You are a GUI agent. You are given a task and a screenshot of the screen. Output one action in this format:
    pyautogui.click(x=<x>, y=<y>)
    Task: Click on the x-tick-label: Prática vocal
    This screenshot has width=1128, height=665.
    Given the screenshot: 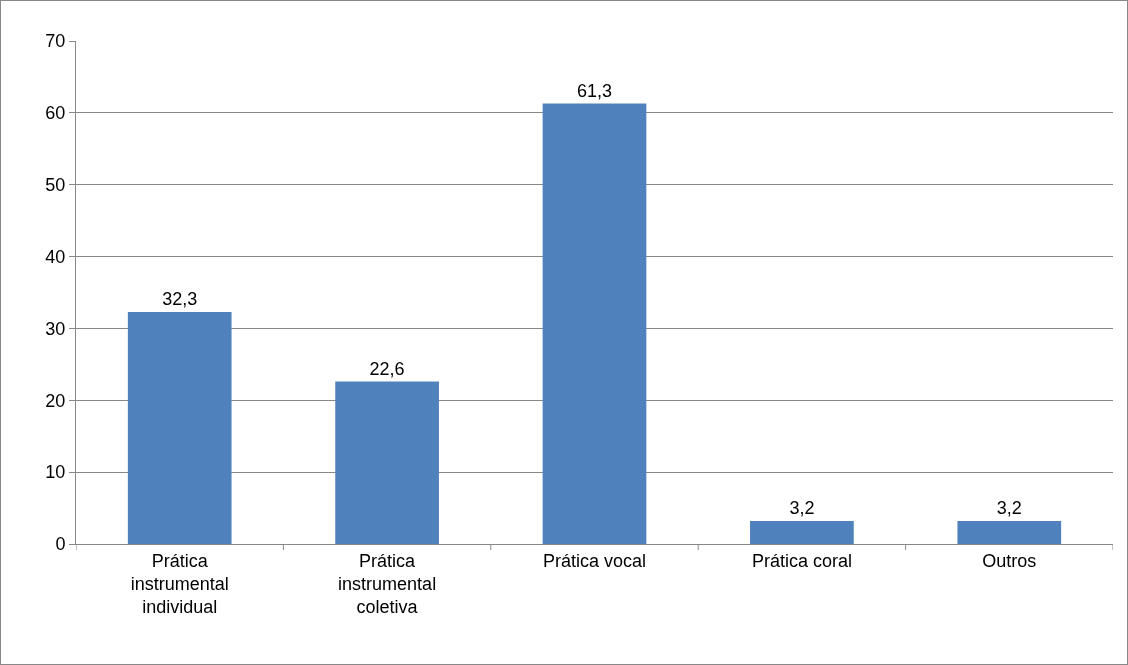 What is the action you would take?
    pyautogui.click(x=594, y=560)
    